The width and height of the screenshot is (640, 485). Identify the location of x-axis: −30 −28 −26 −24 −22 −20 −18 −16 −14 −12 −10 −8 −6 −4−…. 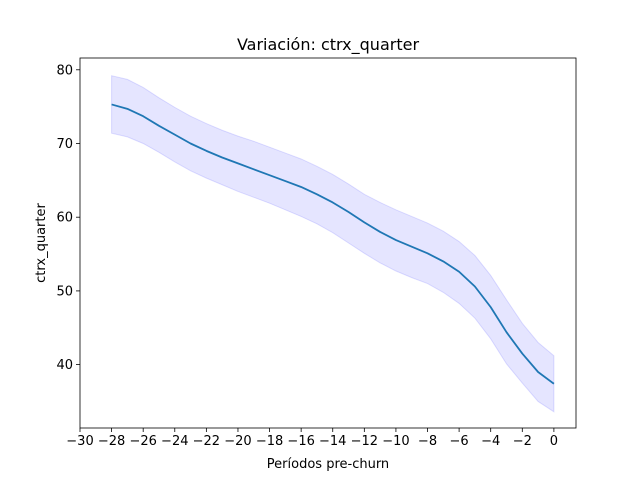
(312, 438).